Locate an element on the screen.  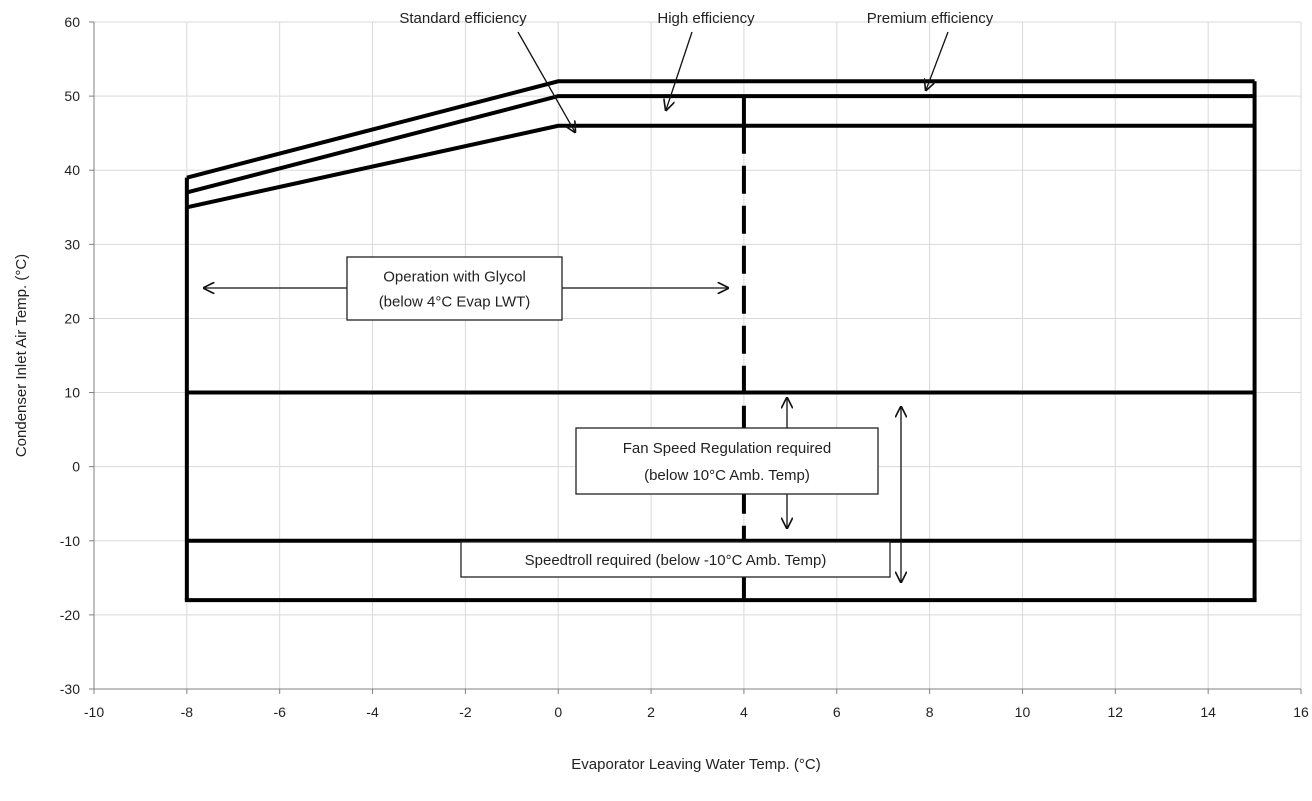
x-tick-label: -10 is located at coordinates (94, 712).